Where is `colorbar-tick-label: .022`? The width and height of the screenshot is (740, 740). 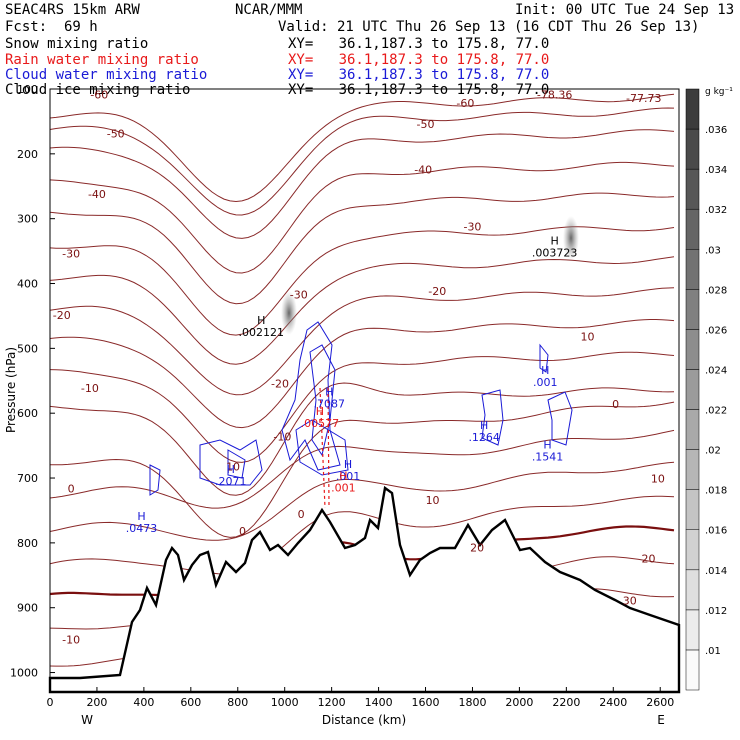 colorbar-tick-label: .022 is located at coordinates (716, 411).